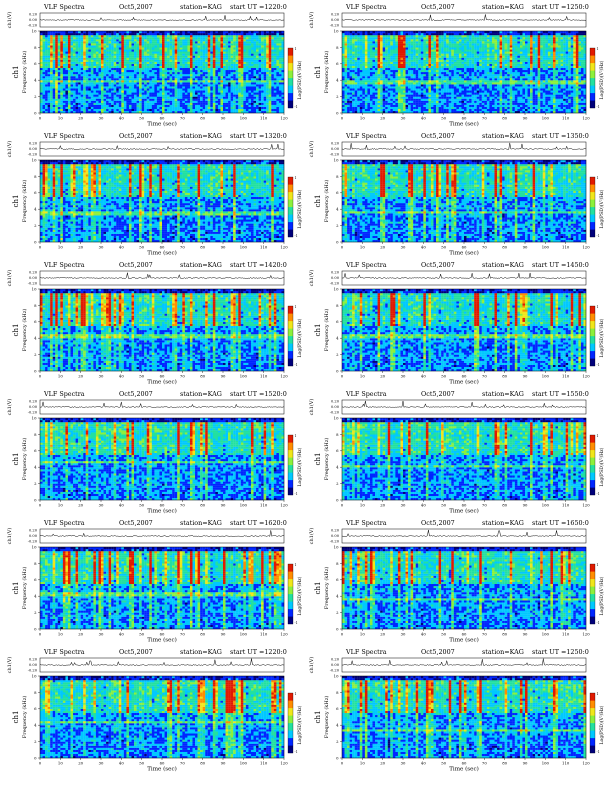 This screenshot has height=792, width=612. Describe the element at coordinates (290, 52) in the screenshot. I see `colorbar-segment` at that location.